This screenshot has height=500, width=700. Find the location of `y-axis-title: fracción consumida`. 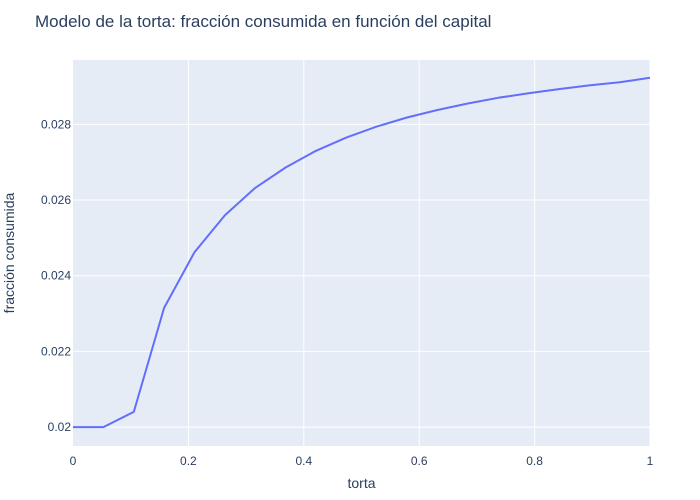

y-axis-title: fracción consumida is located at coordinates (9, 252).